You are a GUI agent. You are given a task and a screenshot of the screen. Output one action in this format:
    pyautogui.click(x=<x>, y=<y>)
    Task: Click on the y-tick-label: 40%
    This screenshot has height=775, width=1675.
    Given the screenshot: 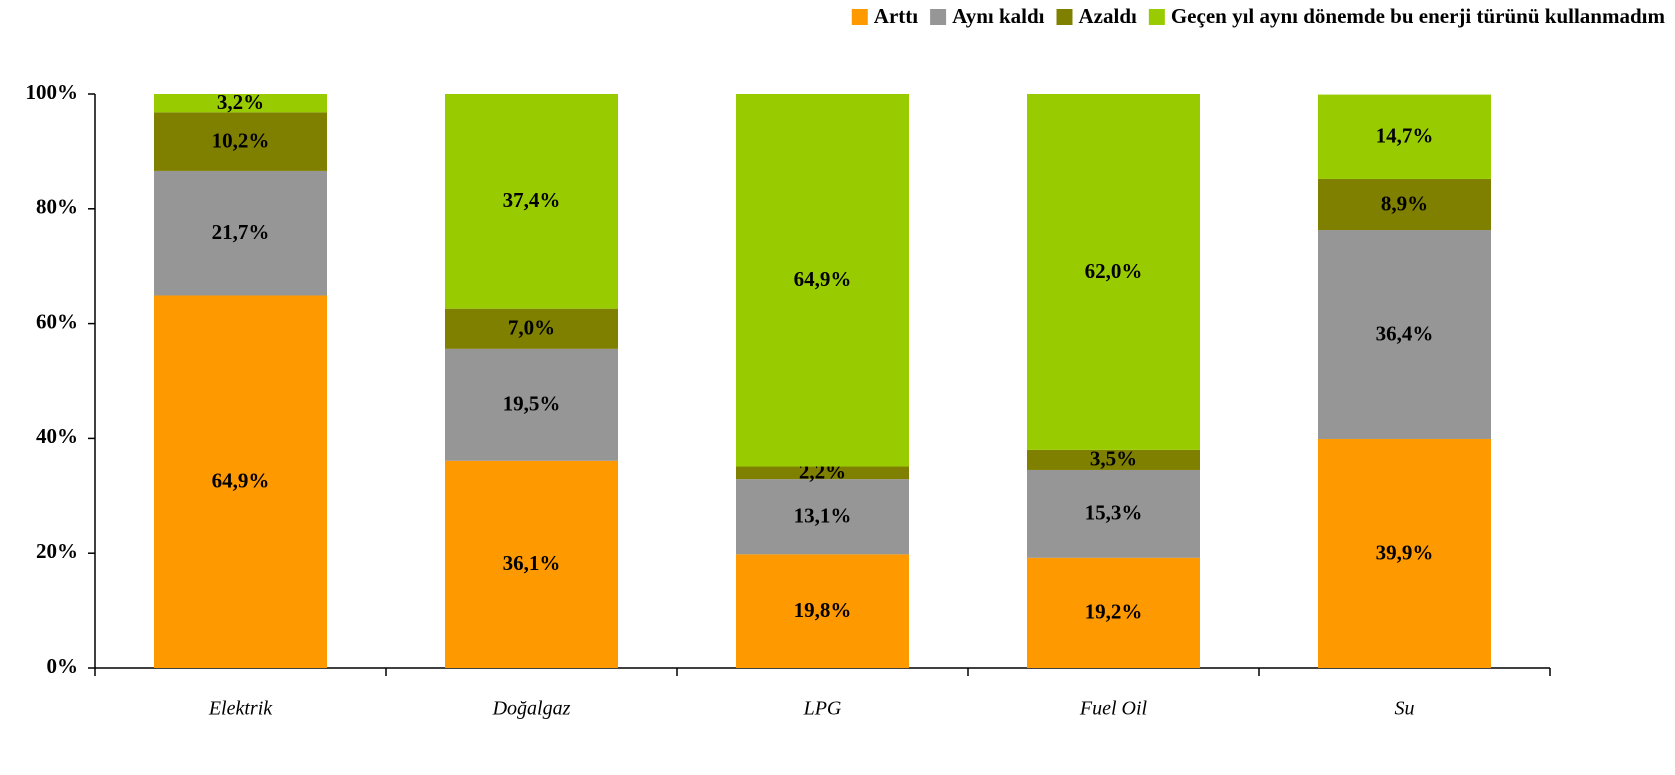 What is the action you would take?
    pyautogui.click(x=57, y=436)
    